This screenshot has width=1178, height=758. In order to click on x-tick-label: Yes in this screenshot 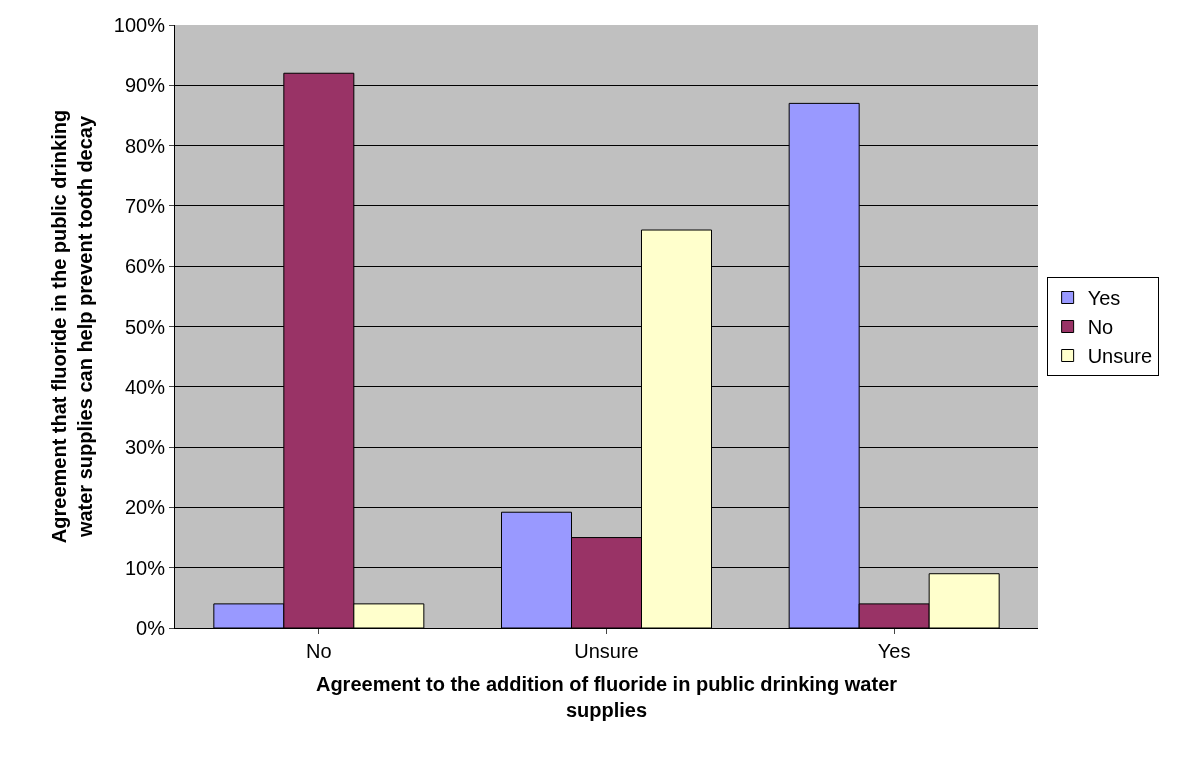, I will do `click(894, 651)`.